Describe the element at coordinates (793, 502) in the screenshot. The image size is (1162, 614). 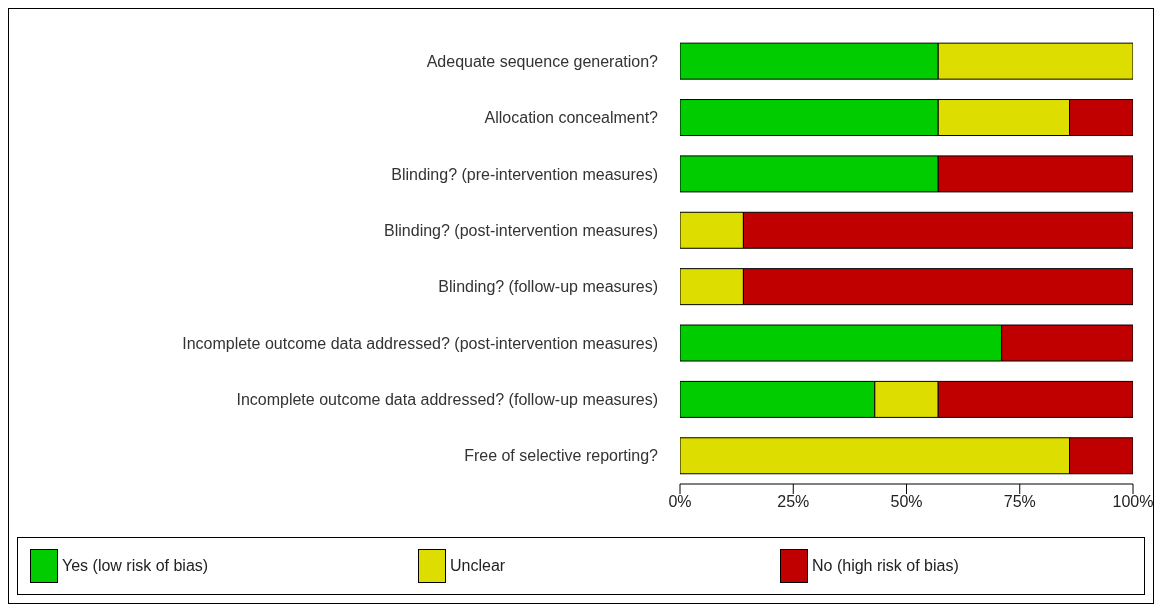
I see `x-tick-label: 25%` at that location.